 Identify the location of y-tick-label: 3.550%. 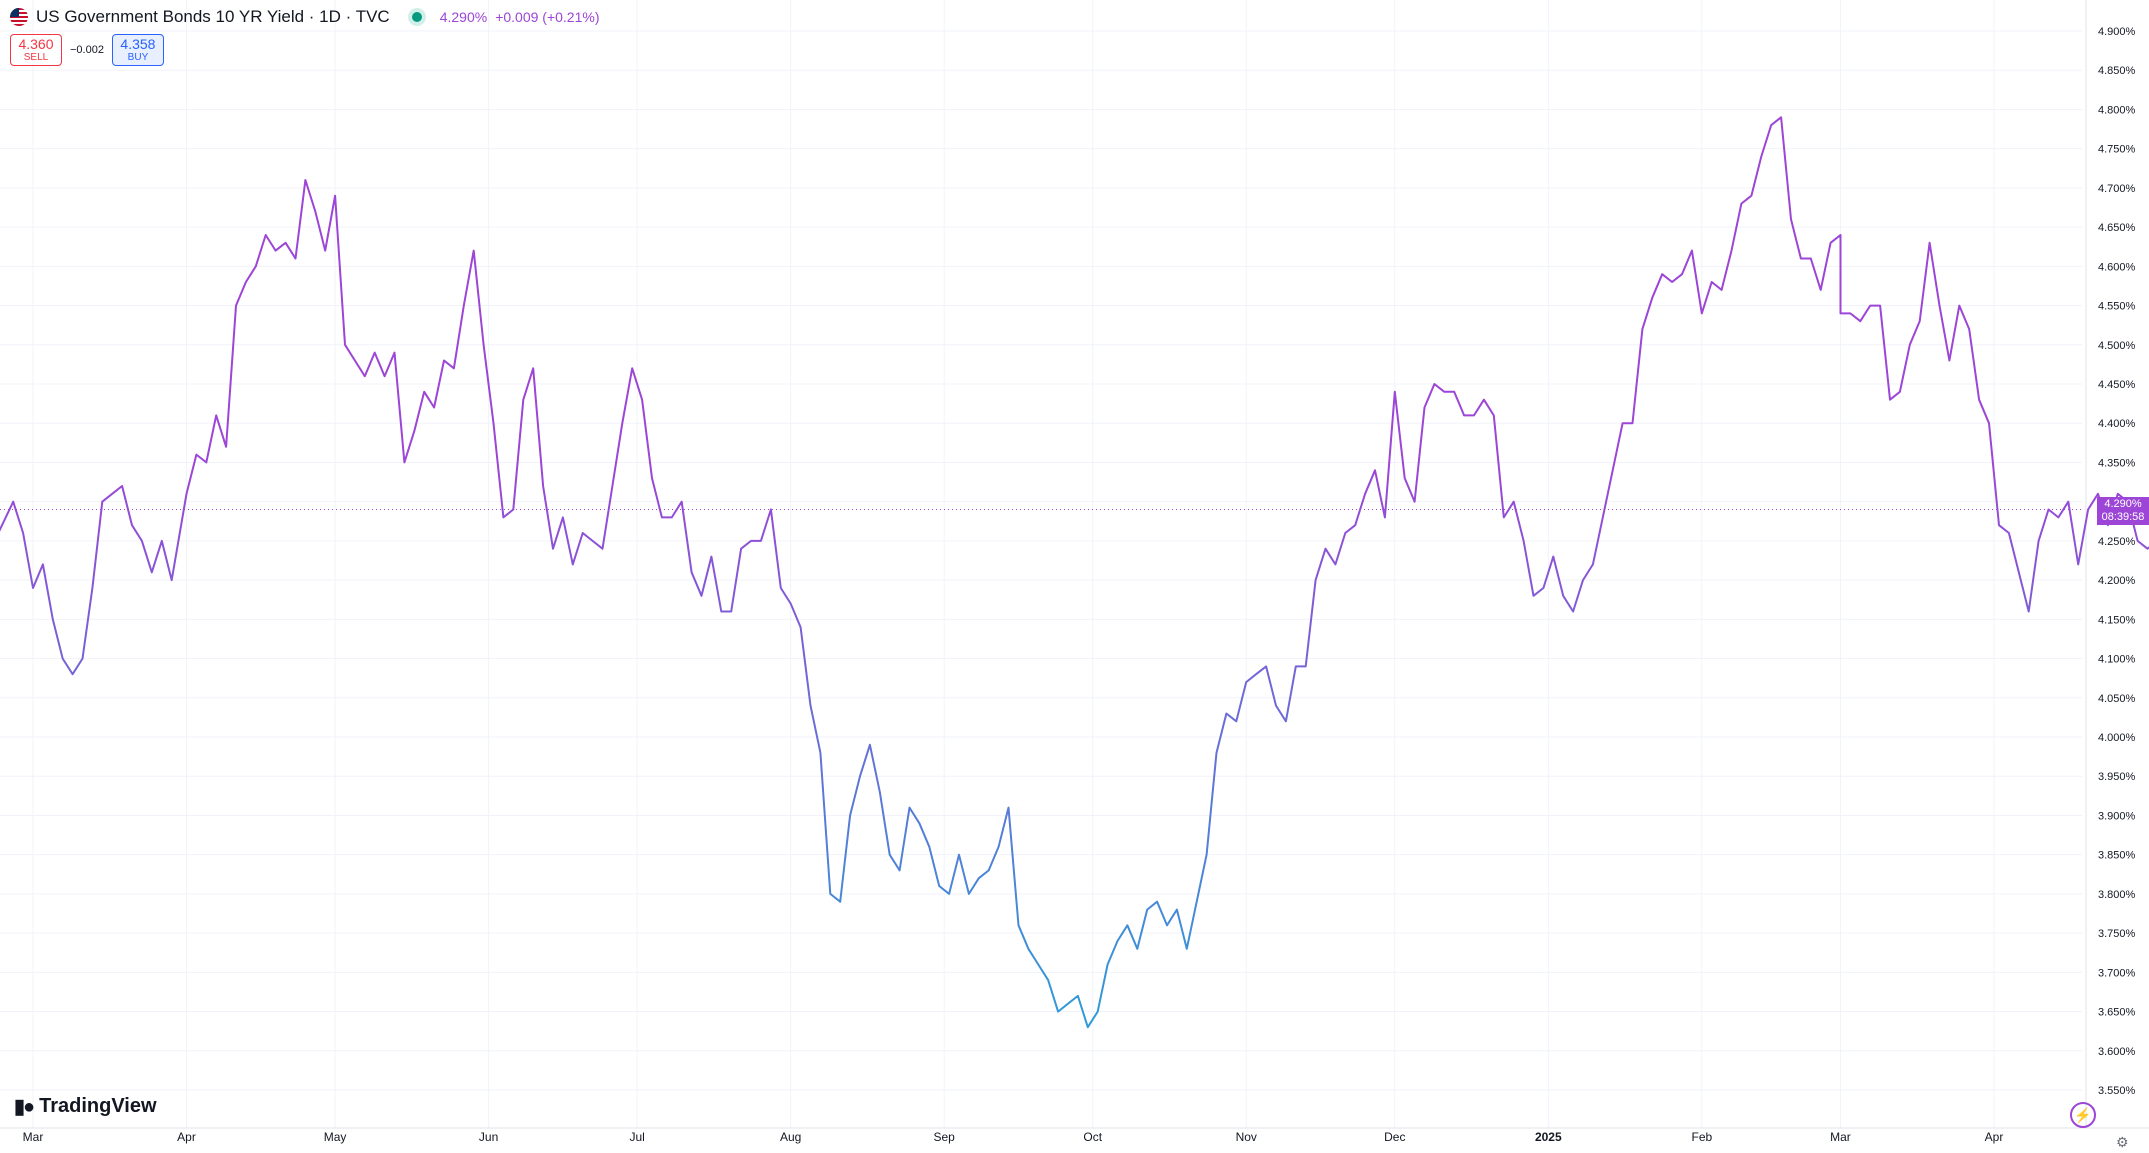
(2117, 1091).